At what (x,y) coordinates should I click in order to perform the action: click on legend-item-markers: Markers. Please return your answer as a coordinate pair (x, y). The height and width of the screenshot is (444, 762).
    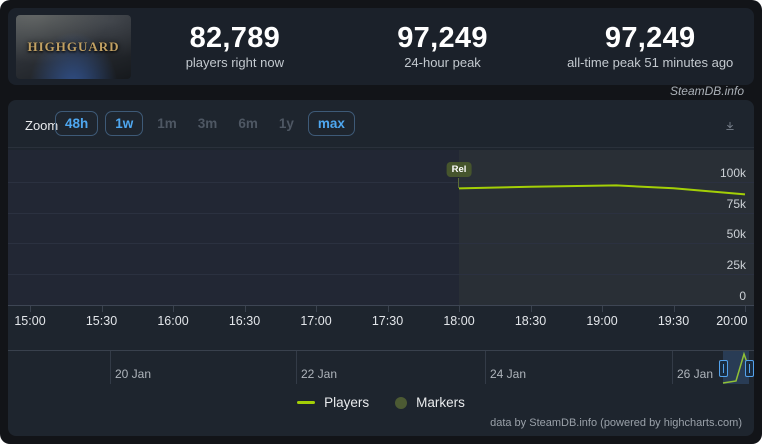
    Looking at the image, I should click on (430, 402).